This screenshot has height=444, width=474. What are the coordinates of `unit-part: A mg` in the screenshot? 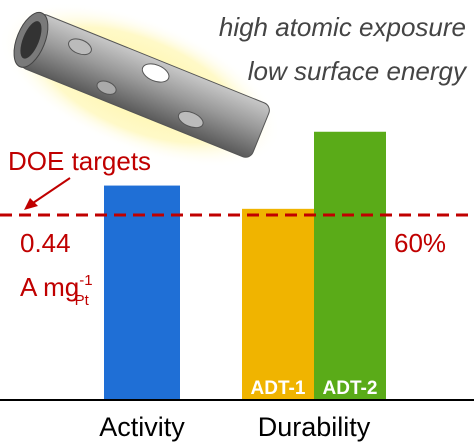 It's located at (49, 287).